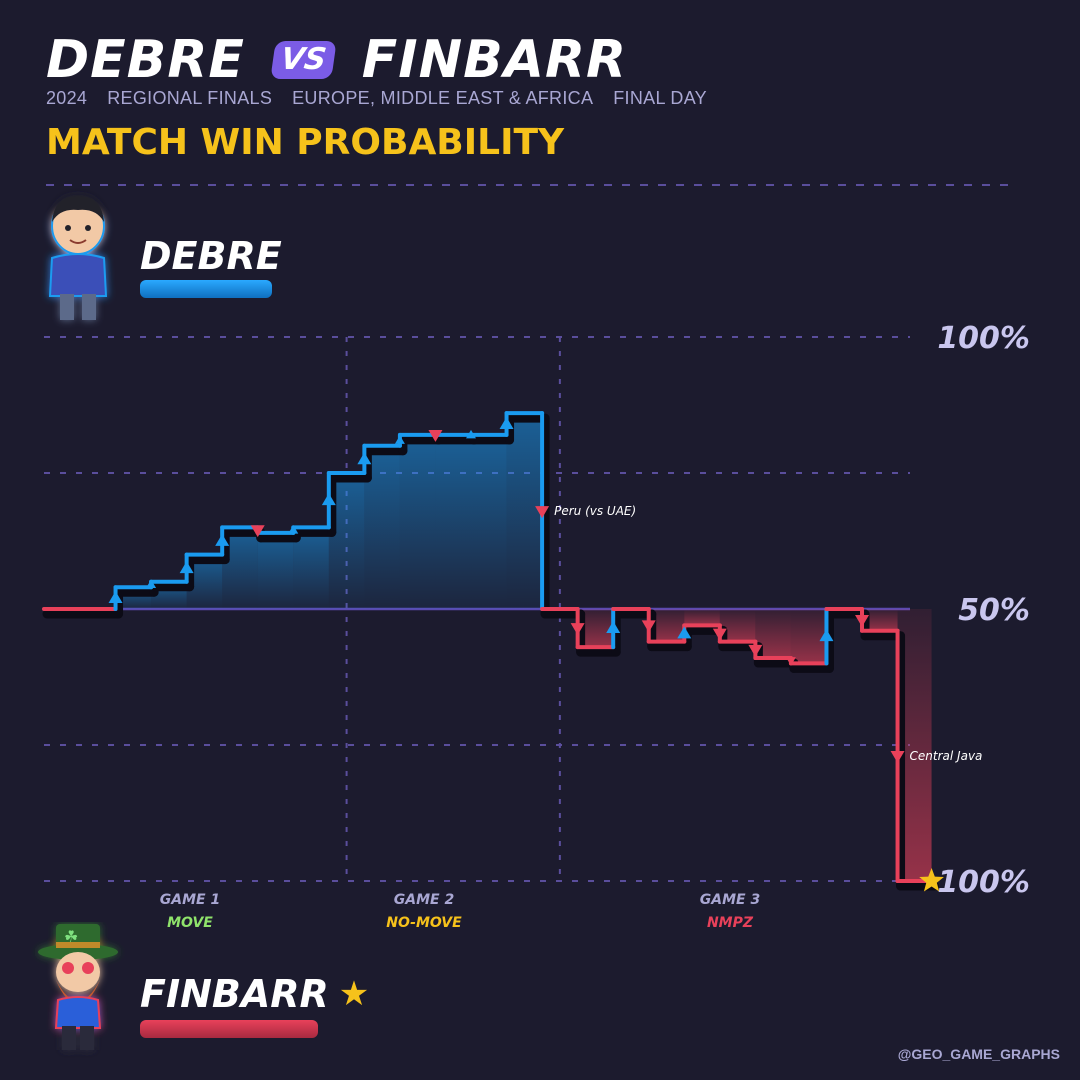  Describe the element at coordinates (336, 60) in the screenshot. I see `title-row: DEBRE VS FINBARR` at that location.